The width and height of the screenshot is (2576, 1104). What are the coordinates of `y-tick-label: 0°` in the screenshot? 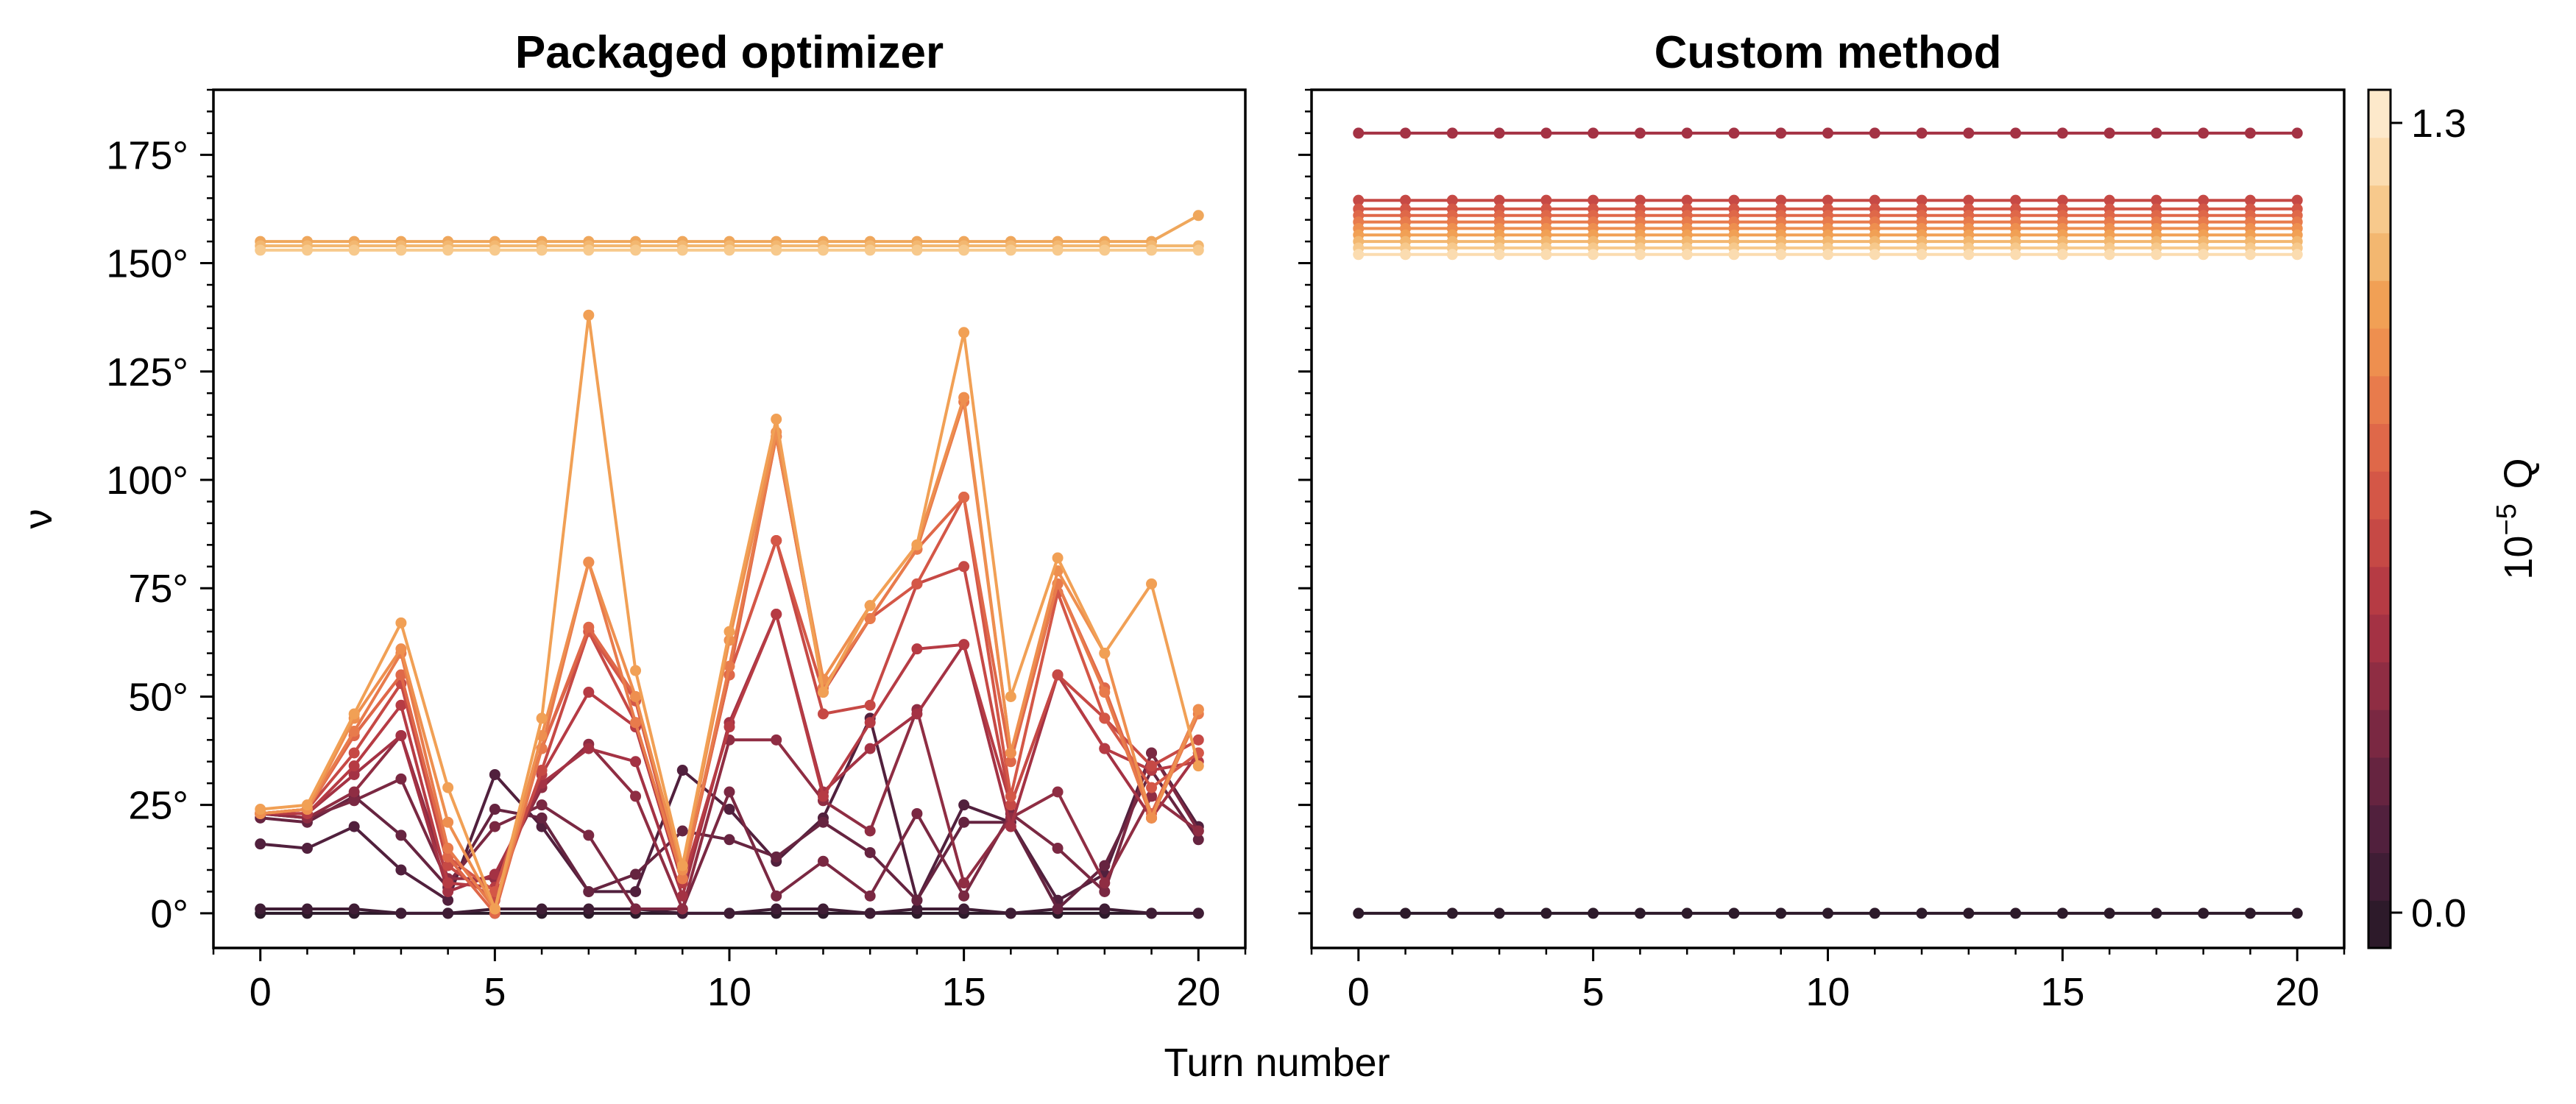 It's located at (169, 914).